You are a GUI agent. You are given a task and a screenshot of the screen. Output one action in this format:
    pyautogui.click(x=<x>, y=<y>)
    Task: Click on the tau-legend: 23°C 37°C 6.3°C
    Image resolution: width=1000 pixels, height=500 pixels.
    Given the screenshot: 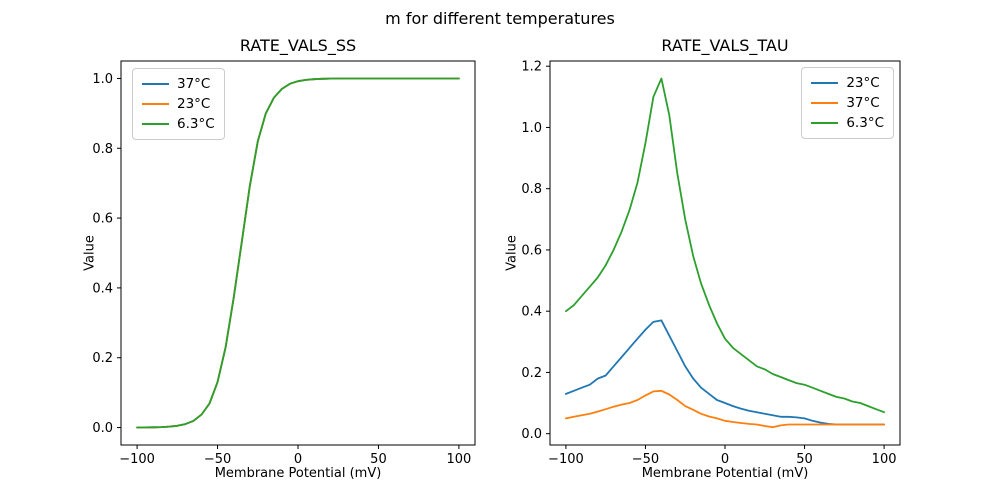 What is the action you would take?
    pyautogui.click(x=847, y=103)
    